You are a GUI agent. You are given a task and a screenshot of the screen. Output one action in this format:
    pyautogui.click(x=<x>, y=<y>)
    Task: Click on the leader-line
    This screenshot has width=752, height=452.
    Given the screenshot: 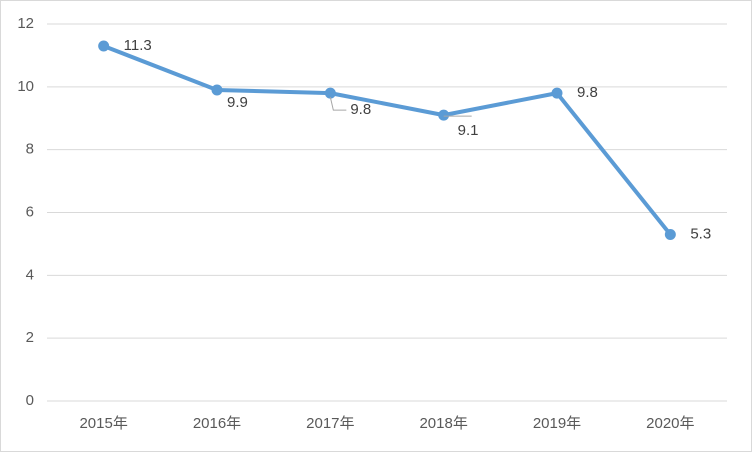 What is the action you would take?
    pyautogui.click(x=338, y=104)
    